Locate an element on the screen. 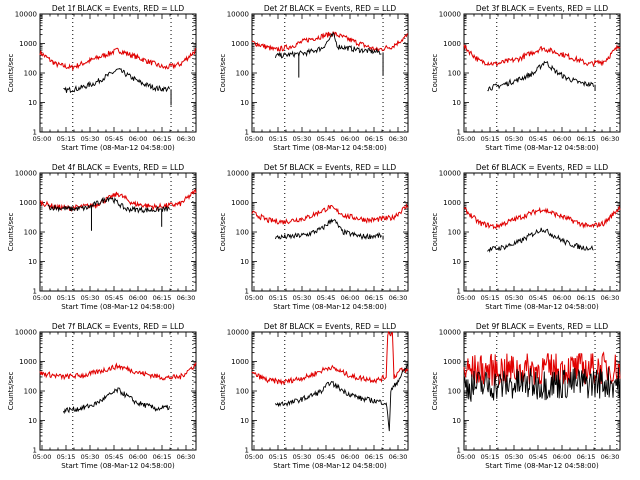 This screenshot has width=640, height=480. panel-title: Det 8f BLACK = Events, RED = LLD is located at coordinates (330, 326).